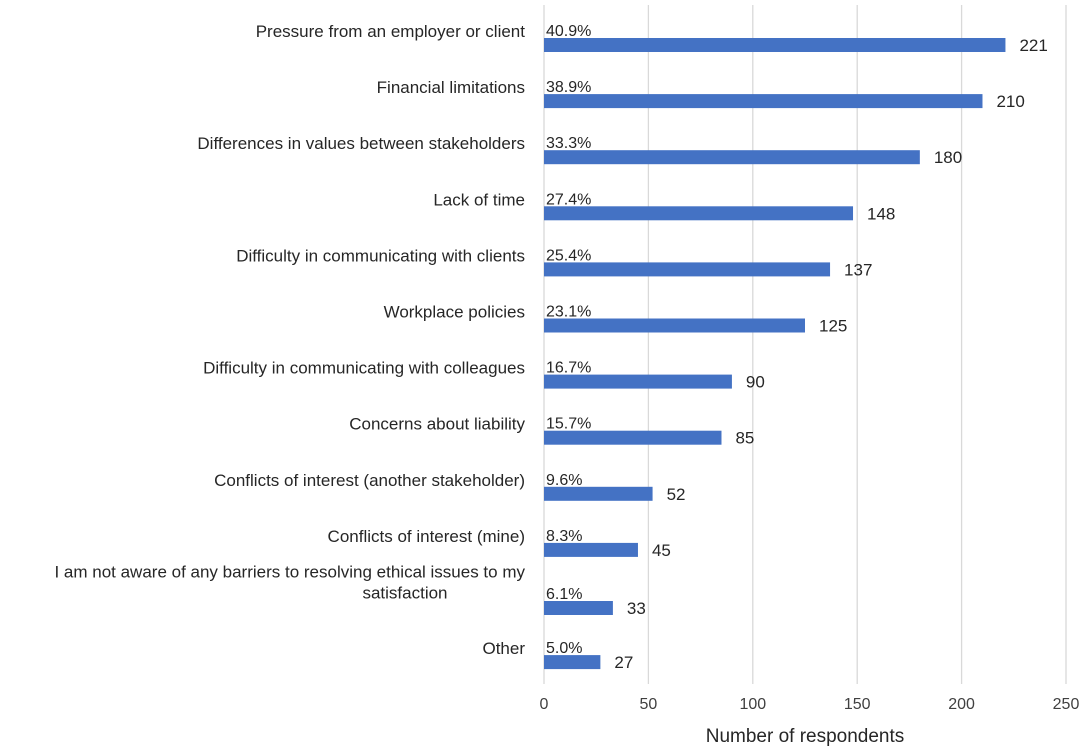 The height and width of the screenshot is (751, 1084). Describe the element at coordinates (568, 255) in the screenshot. I see `percent-label-5: 25.4%` at that location.